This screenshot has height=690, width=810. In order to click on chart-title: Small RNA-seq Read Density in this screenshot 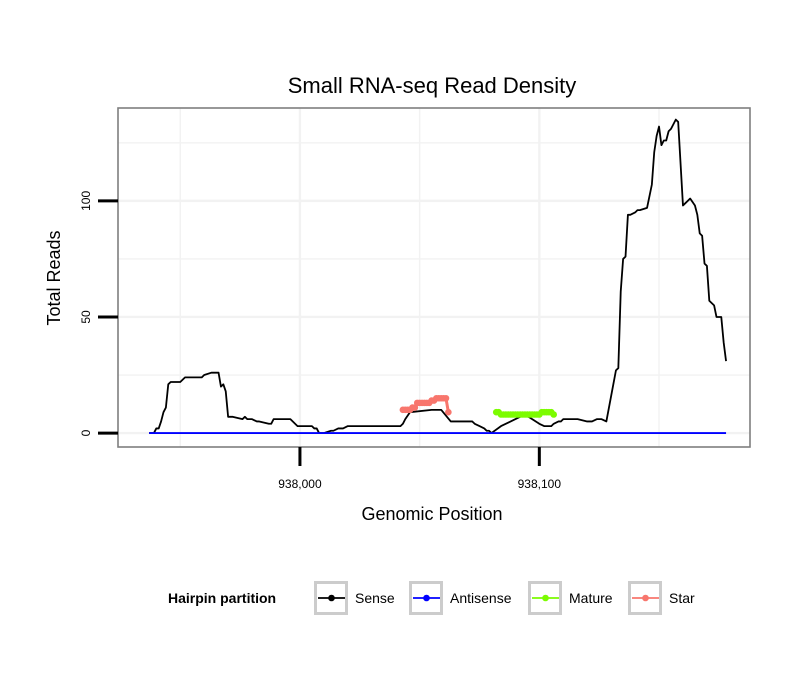, I will do `click(432, 85)`.